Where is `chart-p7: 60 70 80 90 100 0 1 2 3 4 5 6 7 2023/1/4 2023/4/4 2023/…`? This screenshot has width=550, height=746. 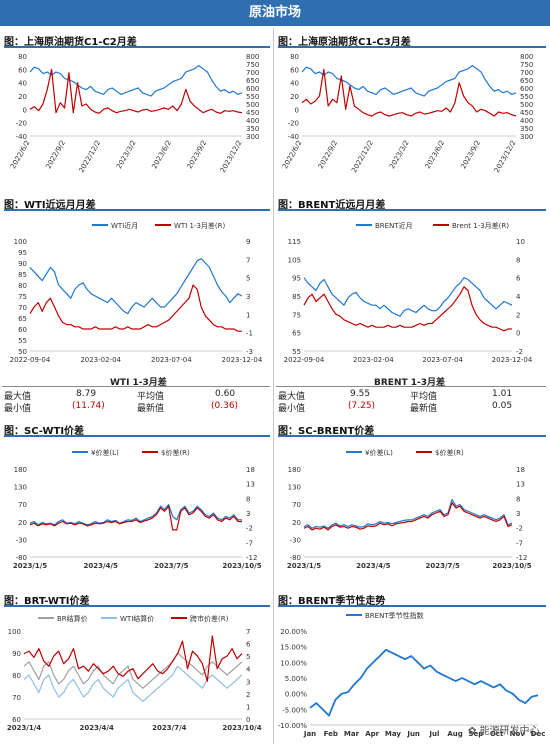
chart-p7: 60 70 80 90 100 0 1 2 3 4 5 6 7 2023/1/4 2023/4/4 2023/… is located at coordinates (134, 673).